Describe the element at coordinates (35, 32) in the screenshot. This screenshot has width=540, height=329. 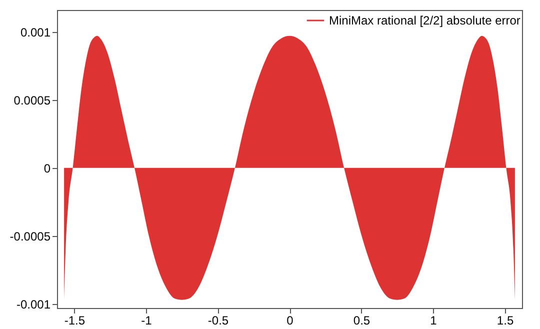
I see `y-tick-label: 0.001` at that location.